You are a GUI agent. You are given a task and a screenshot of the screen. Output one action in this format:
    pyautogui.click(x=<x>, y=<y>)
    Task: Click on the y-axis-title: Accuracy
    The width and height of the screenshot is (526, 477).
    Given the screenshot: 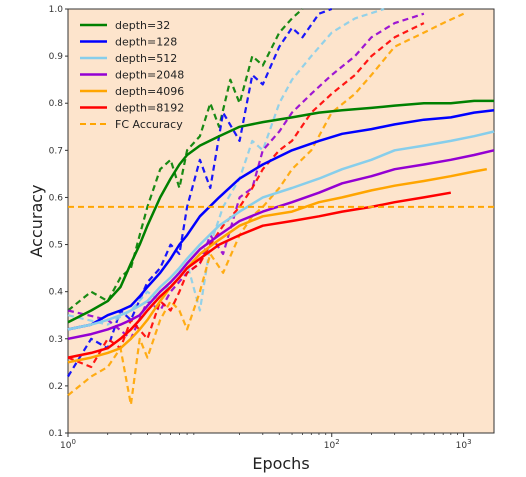 What is the action you would take?
    pyautogui.click(x=36, y=220)
    